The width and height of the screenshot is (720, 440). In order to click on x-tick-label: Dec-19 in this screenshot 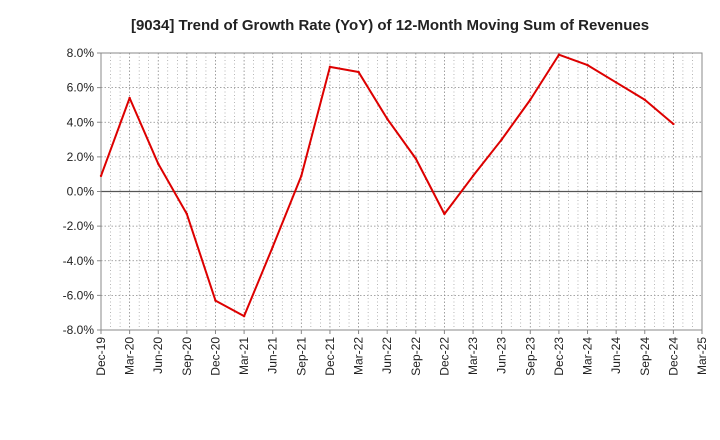, I will do `click(101, 356)`.